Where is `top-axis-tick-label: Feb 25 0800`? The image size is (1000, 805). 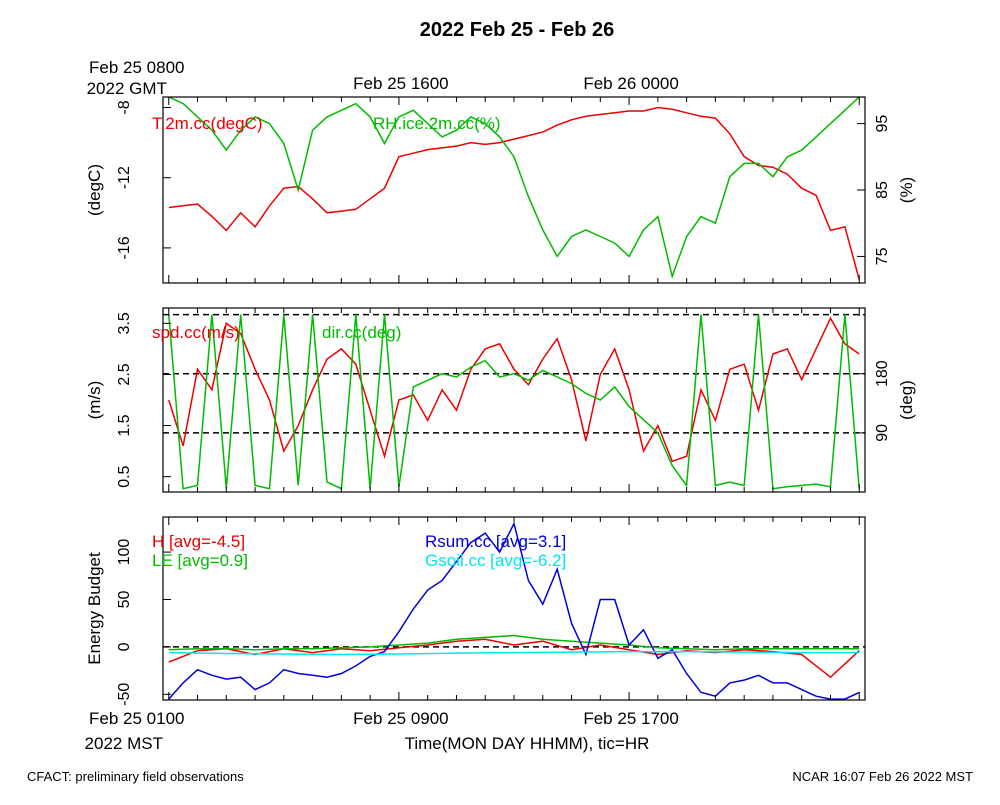 top-axis-tick-label: Feb 25 0800 is located at coordinates (136, 67).